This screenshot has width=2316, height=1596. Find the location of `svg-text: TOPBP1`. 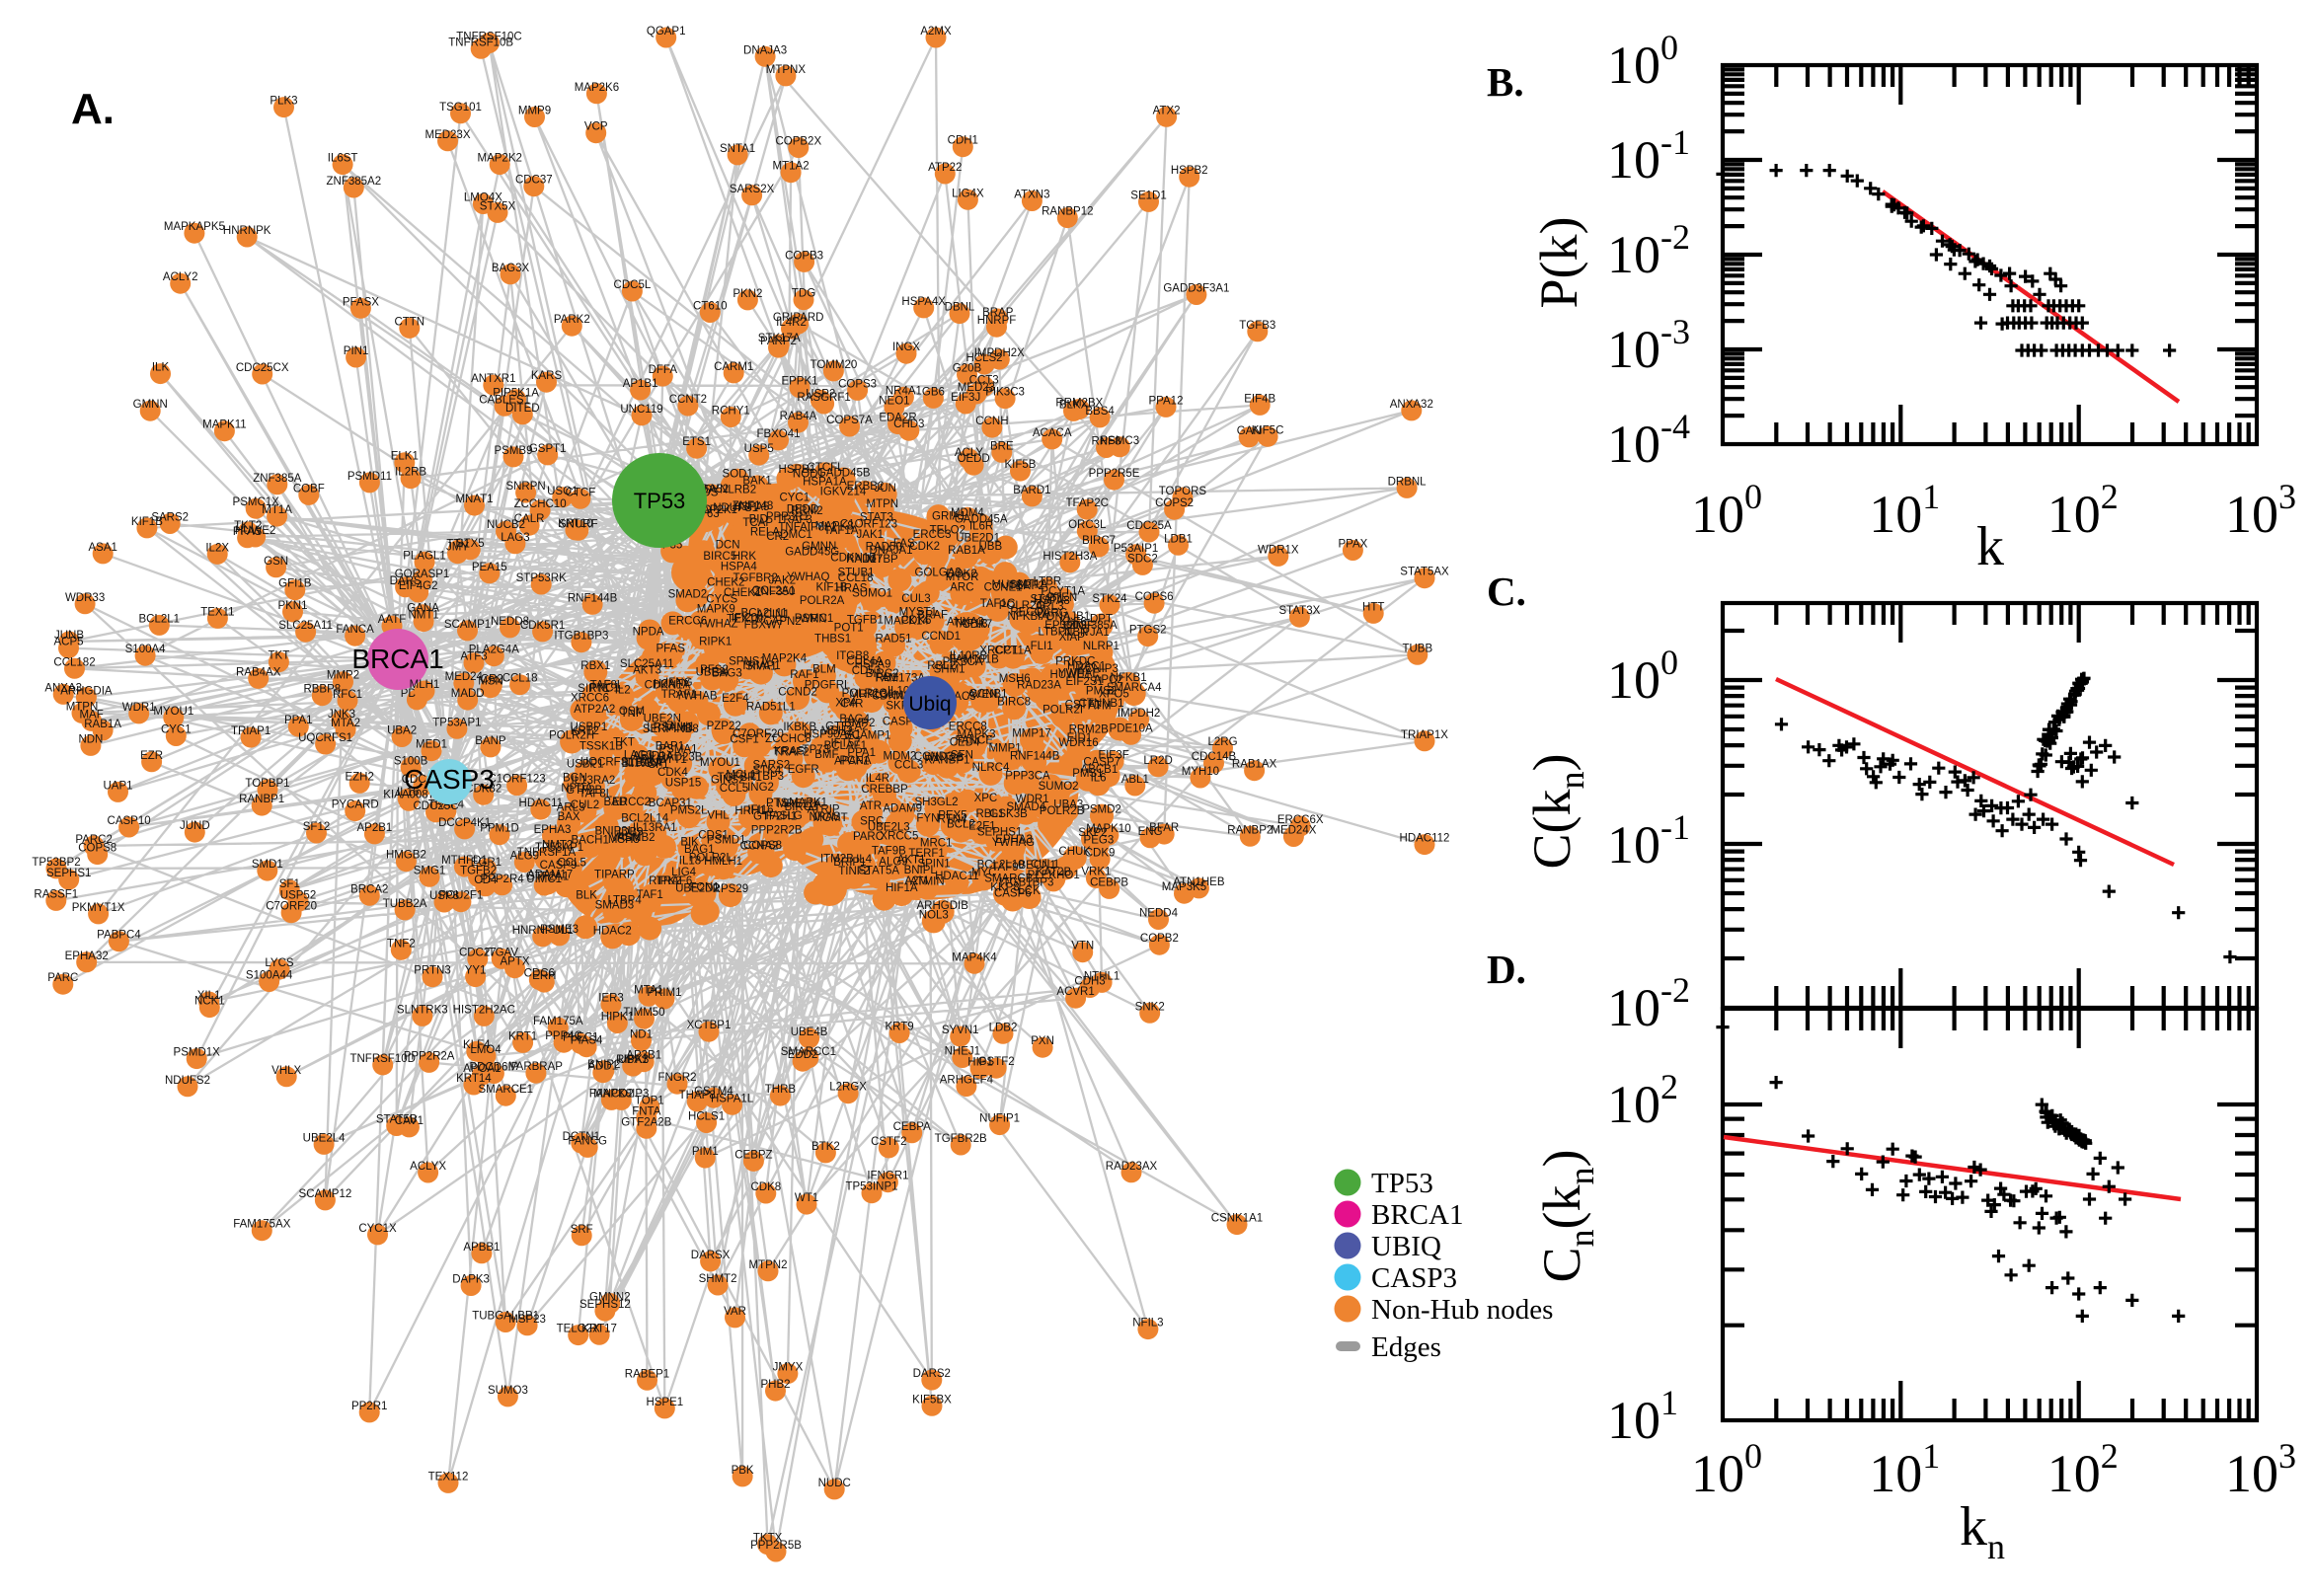

svg-text: TOPBP1 is located at coordinates (267, 784).